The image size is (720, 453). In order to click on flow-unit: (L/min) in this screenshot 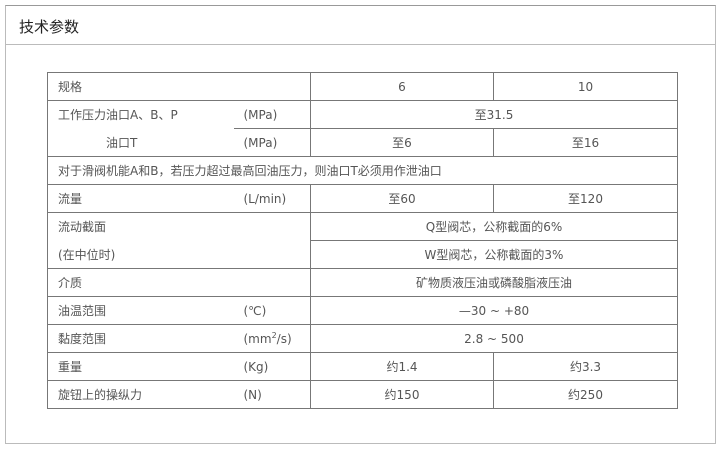, I will do `click(272, 198)`.